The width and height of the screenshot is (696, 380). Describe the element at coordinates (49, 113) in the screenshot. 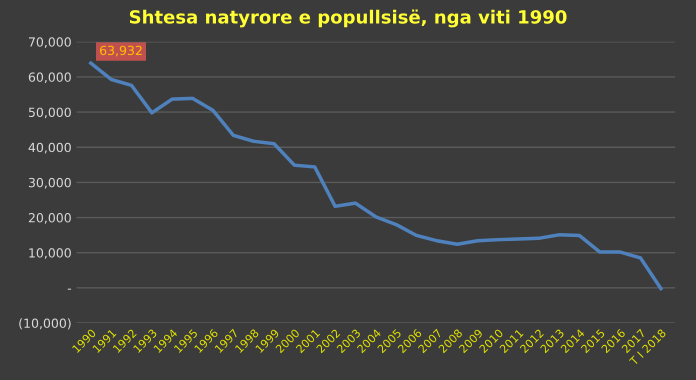

I see `y-tick-label: 50,000` at that location.